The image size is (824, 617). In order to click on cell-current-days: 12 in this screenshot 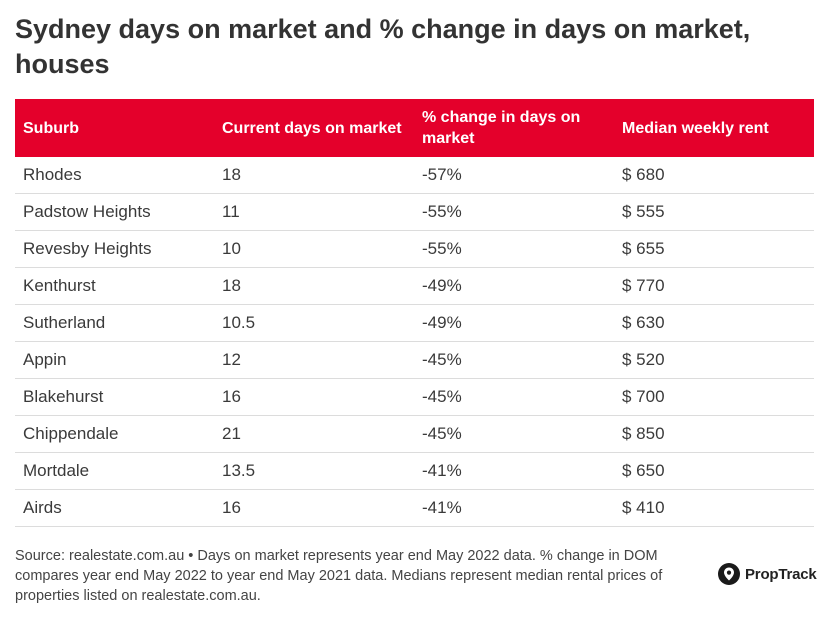, I will do `click(314, 360)`.